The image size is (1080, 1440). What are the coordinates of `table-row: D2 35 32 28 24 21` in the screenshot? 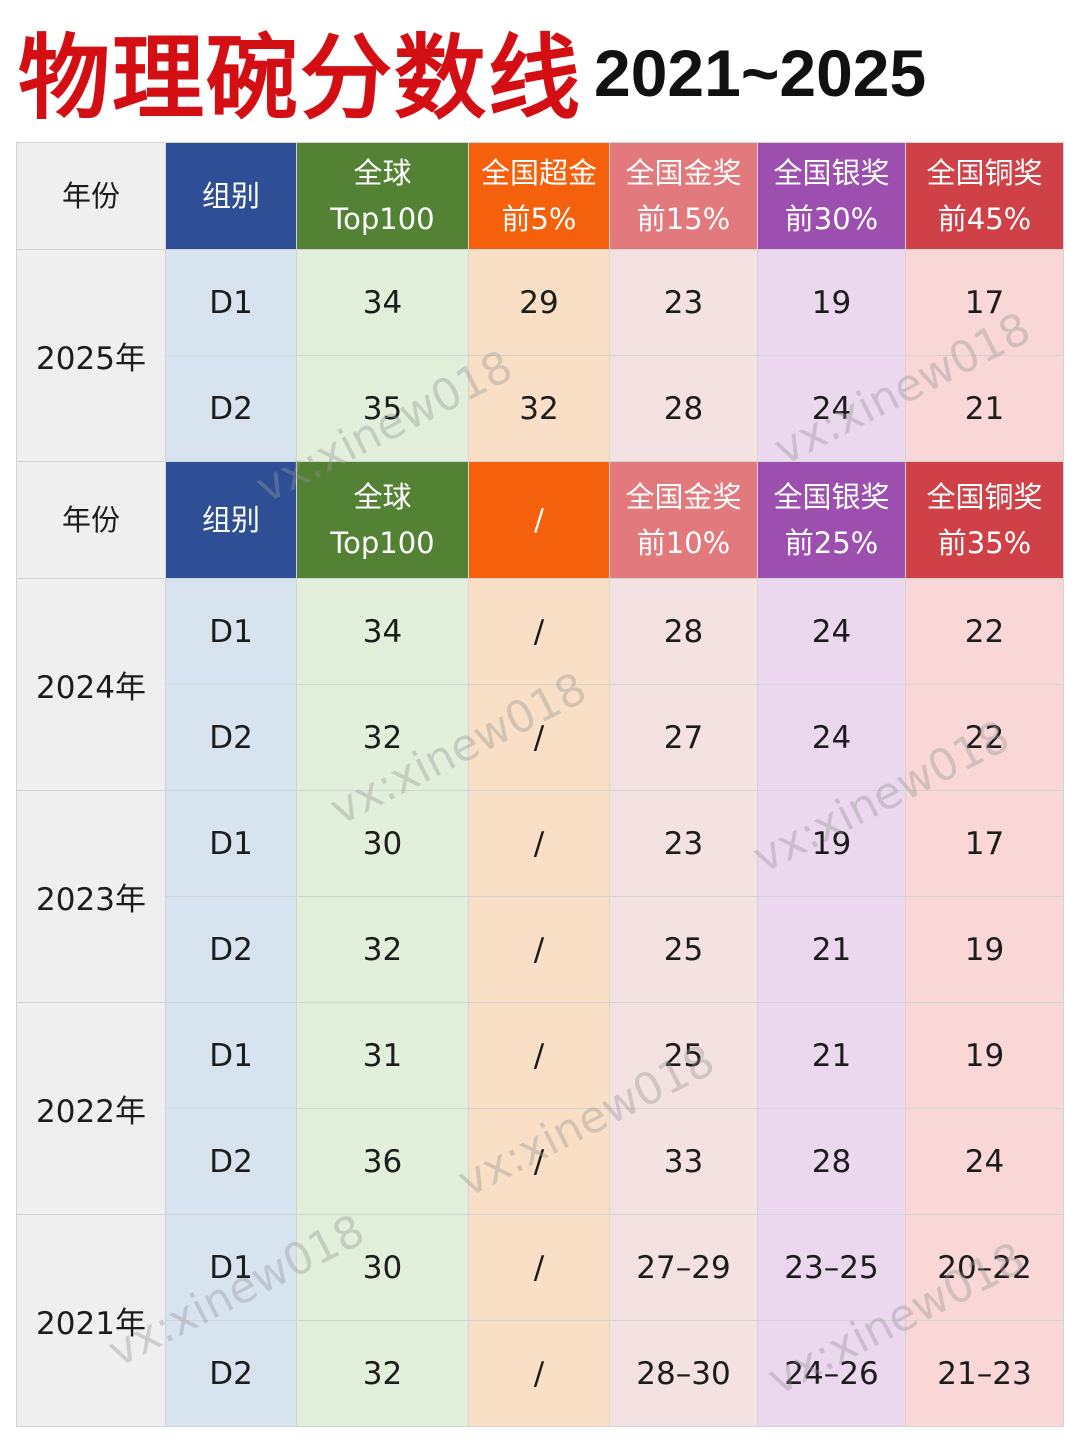 It's located at (540, 408).